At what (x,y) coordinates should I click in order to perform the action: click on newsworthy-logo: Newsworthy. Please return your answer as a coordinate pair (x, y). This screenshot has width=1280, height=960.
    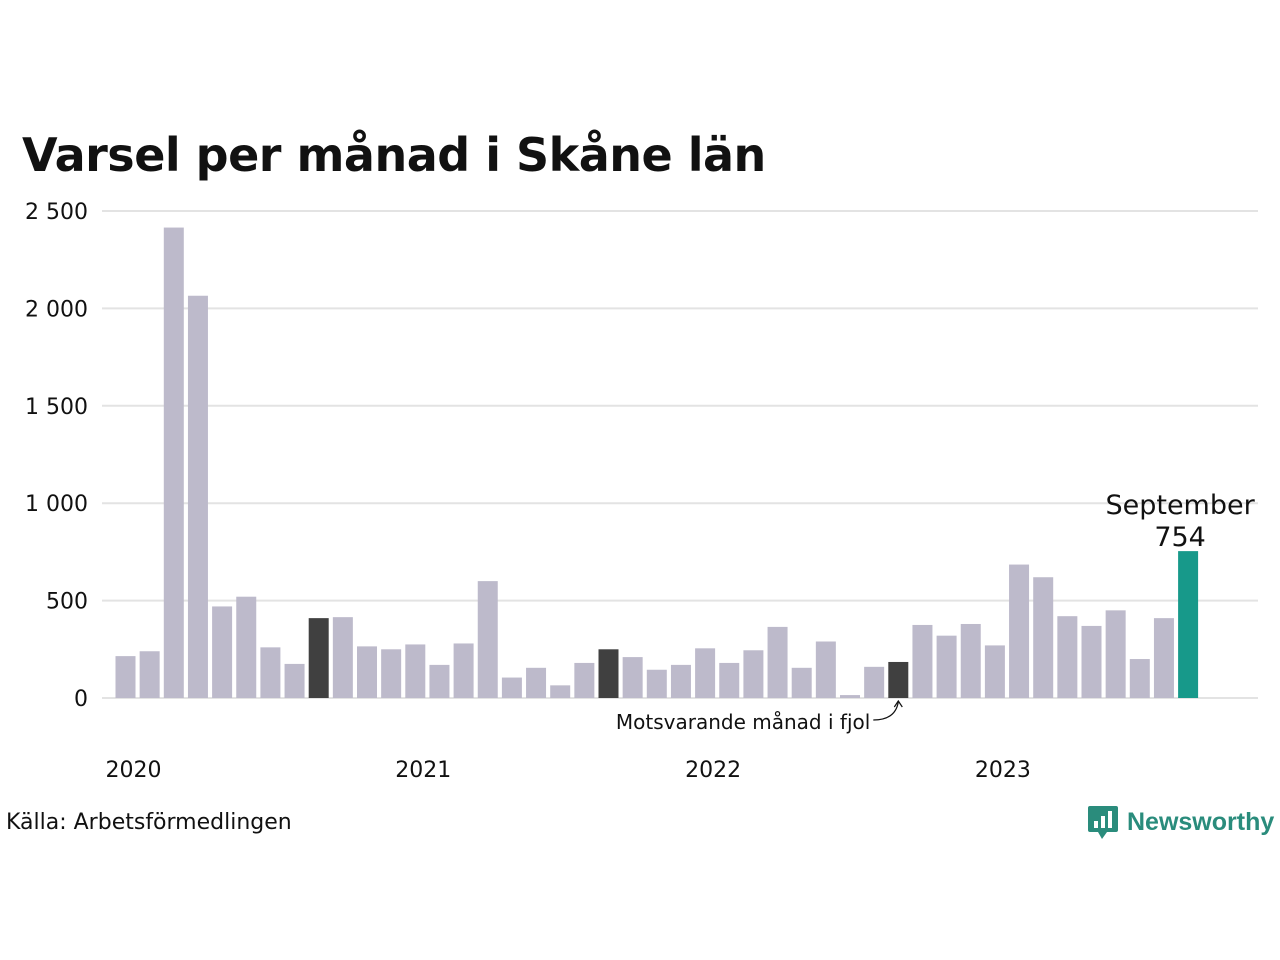
    Looking at the image, I should click on (1180, 822).